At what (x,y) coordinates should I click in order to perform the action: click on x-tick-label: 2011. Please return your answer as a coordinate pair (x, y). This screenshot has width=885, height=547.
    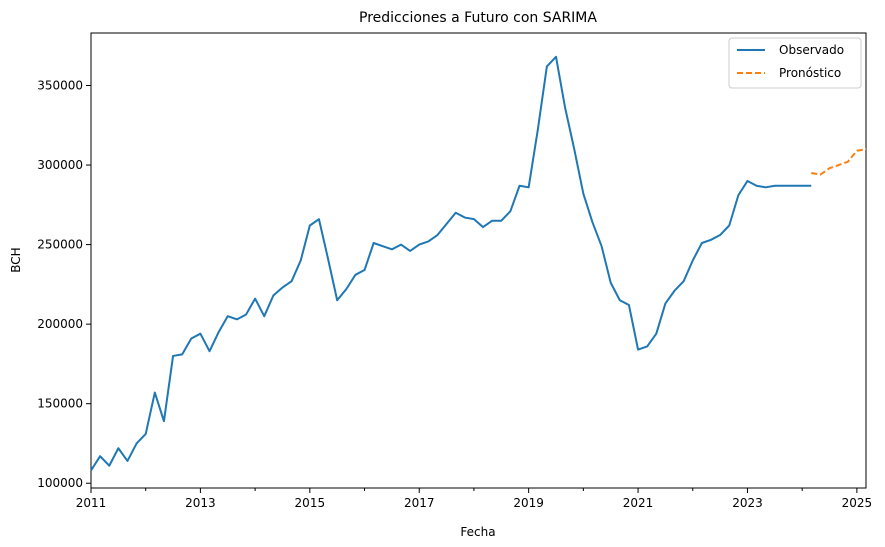
    Looking at the image, I should click on (91, 503).